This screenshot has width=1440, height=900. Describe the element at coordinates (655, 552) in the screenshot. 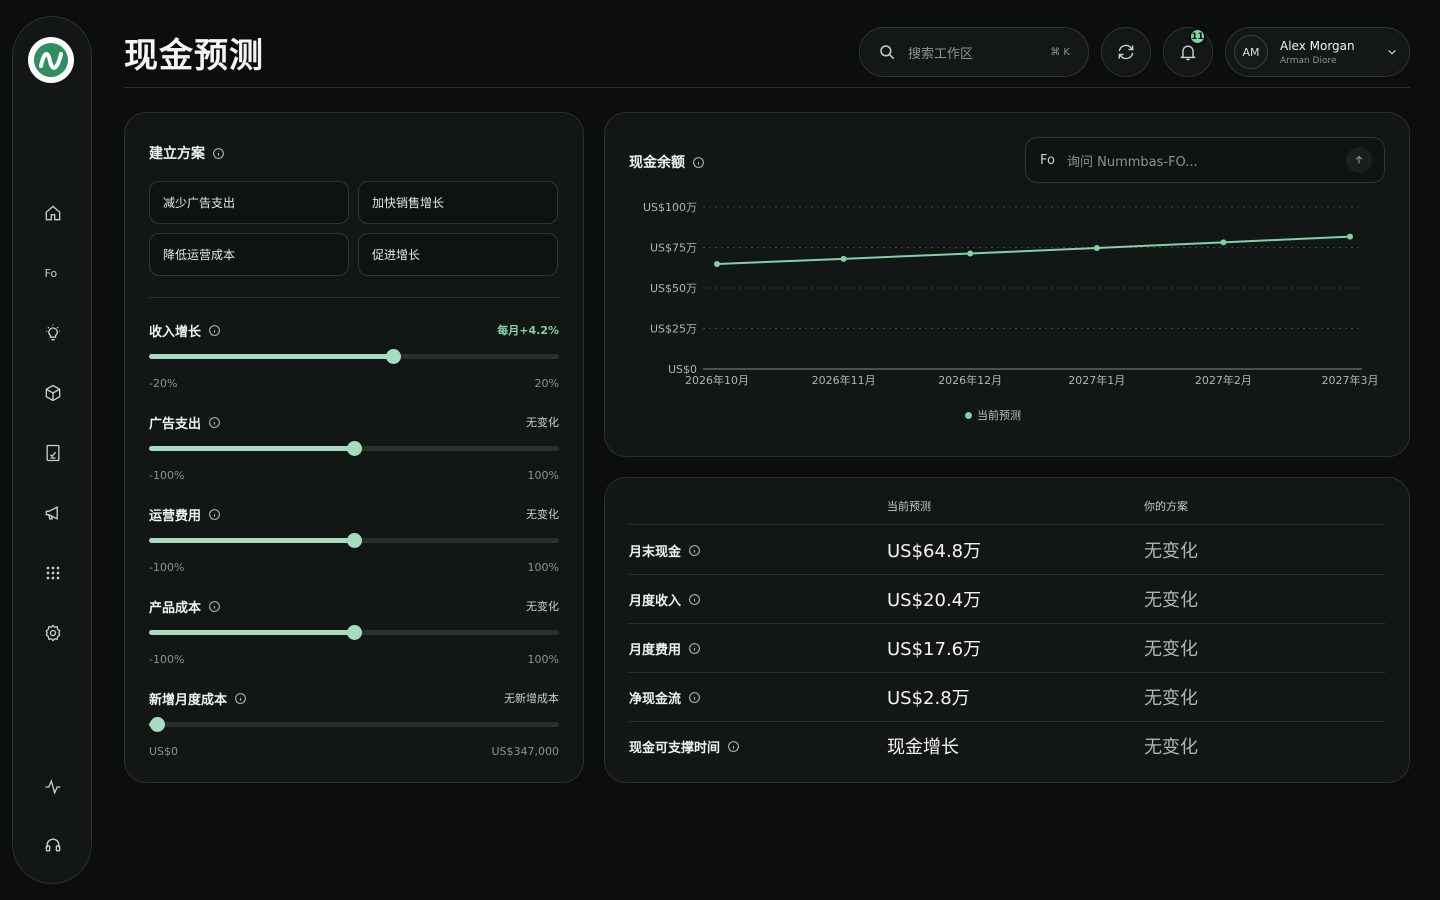

I see `row-label: 月末现金` at that location.